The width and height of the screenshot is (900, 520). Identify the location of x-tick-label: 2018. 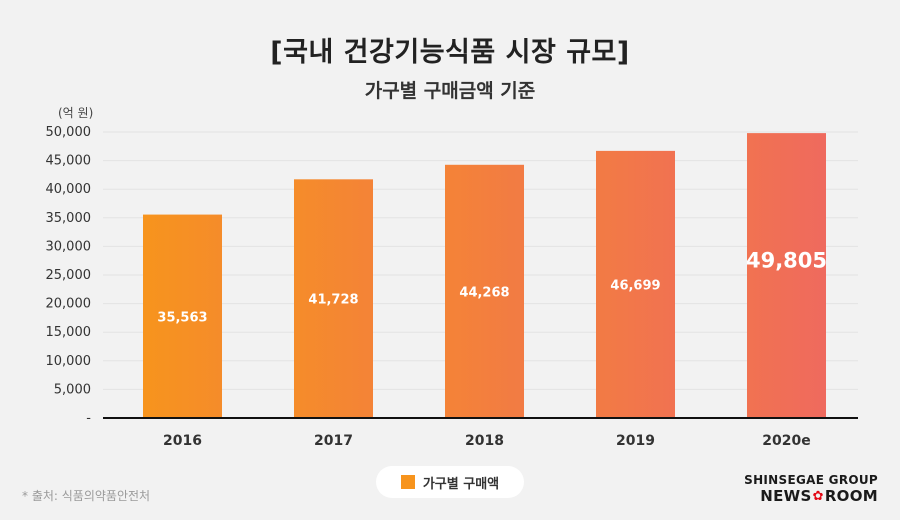
(484, 441).